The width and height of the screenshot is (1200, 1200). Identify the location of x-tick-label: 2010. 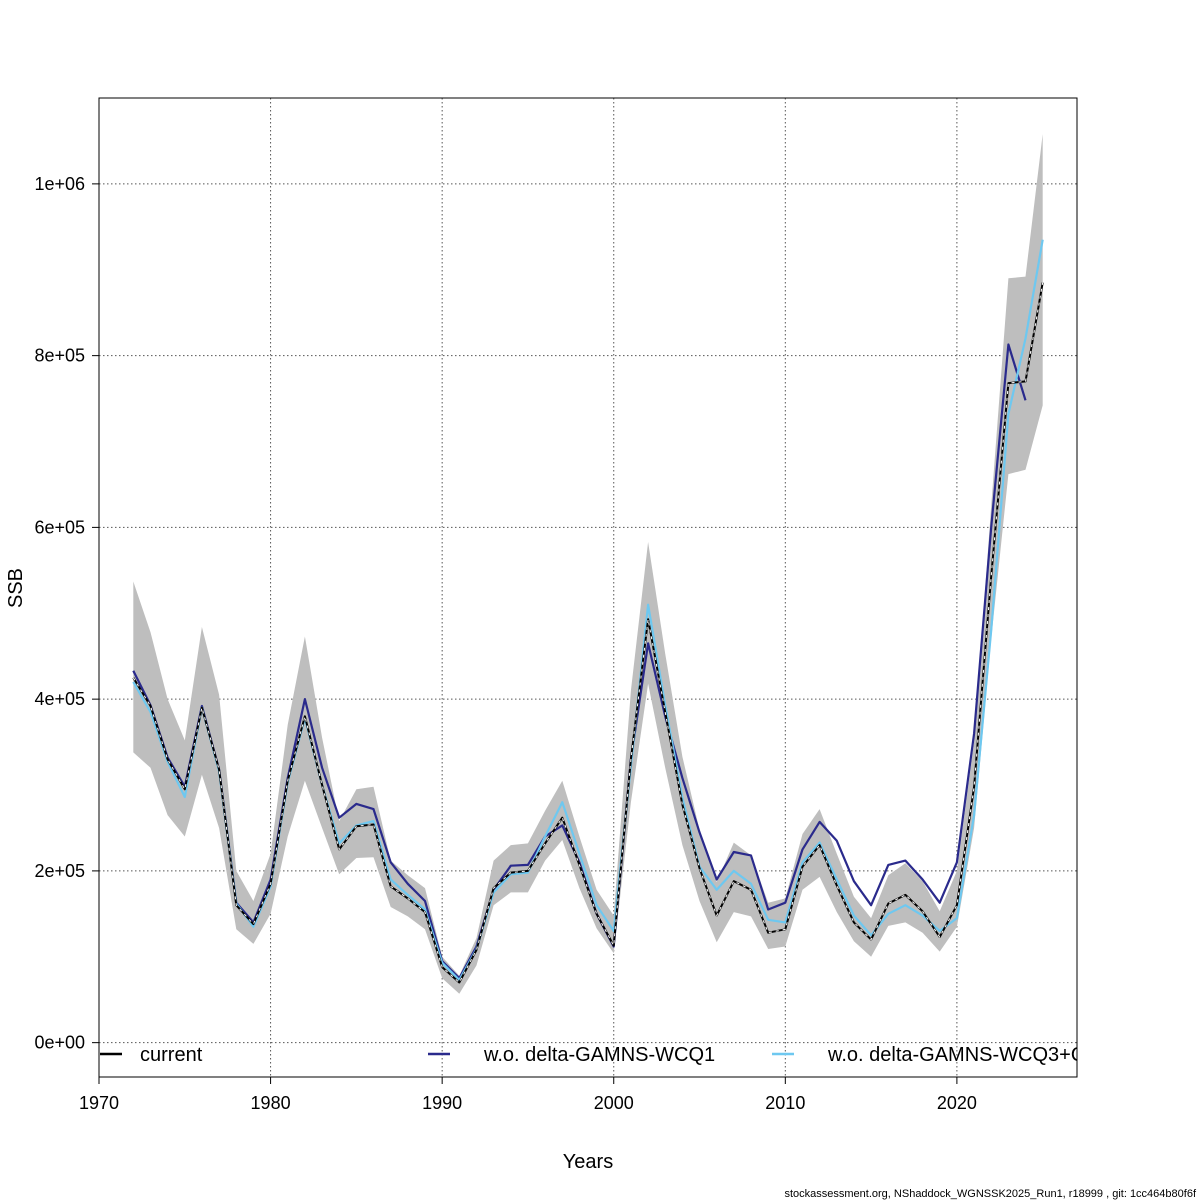
(785, 1103).